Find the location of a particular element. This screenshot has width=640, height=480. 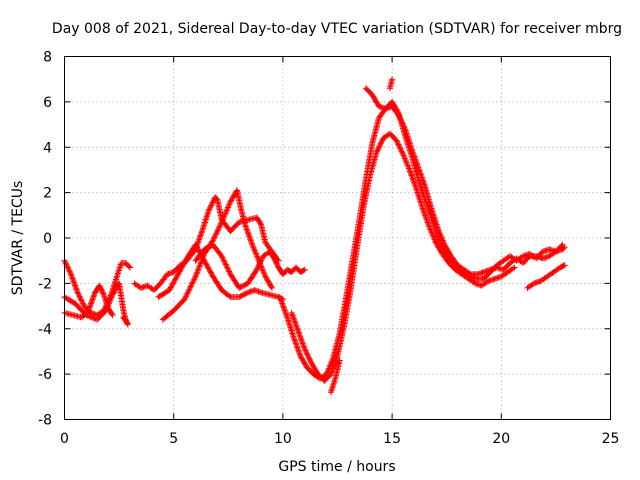

y-tick-label: -6 is located at coordinates (45, 375).